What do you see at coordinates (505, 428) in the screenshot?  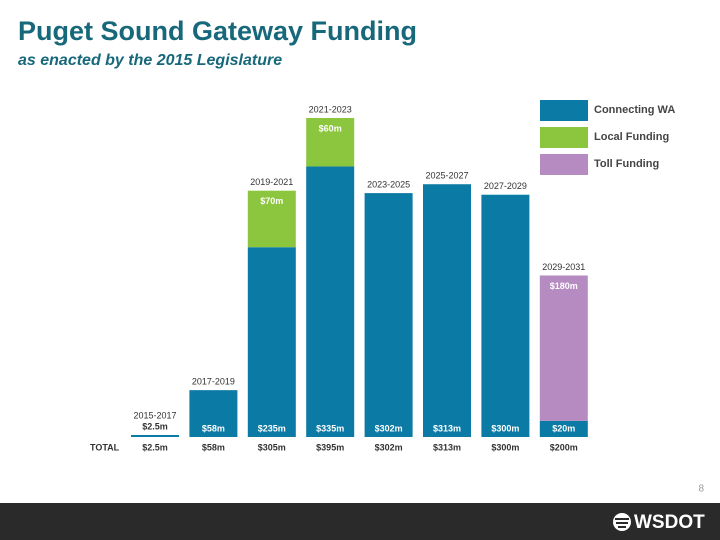 I see `value-label: $300m` at bounding box center [505, 428].